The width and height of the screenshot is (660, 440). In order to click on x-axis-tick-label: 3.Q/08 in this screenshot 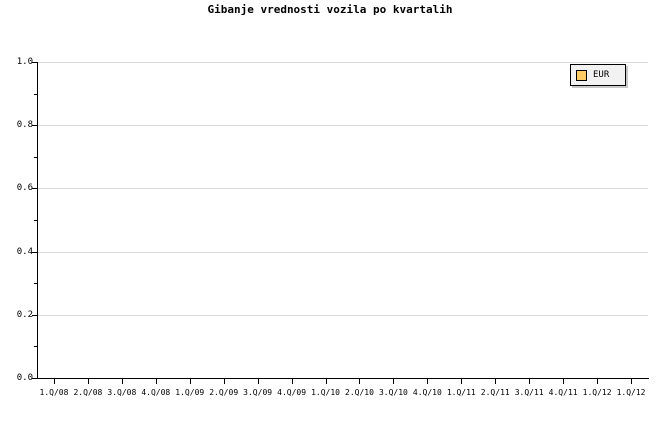, I will do `click(122, 392)`.